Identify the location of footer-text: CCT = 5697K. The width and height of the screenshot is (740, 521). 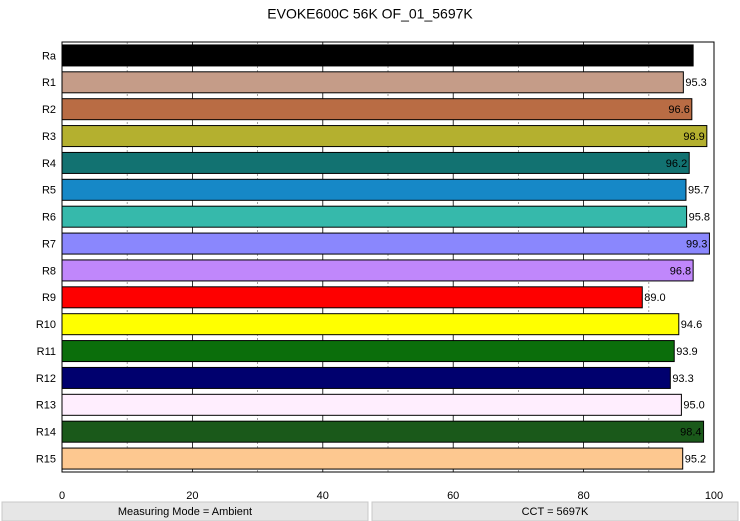
(555, 512).